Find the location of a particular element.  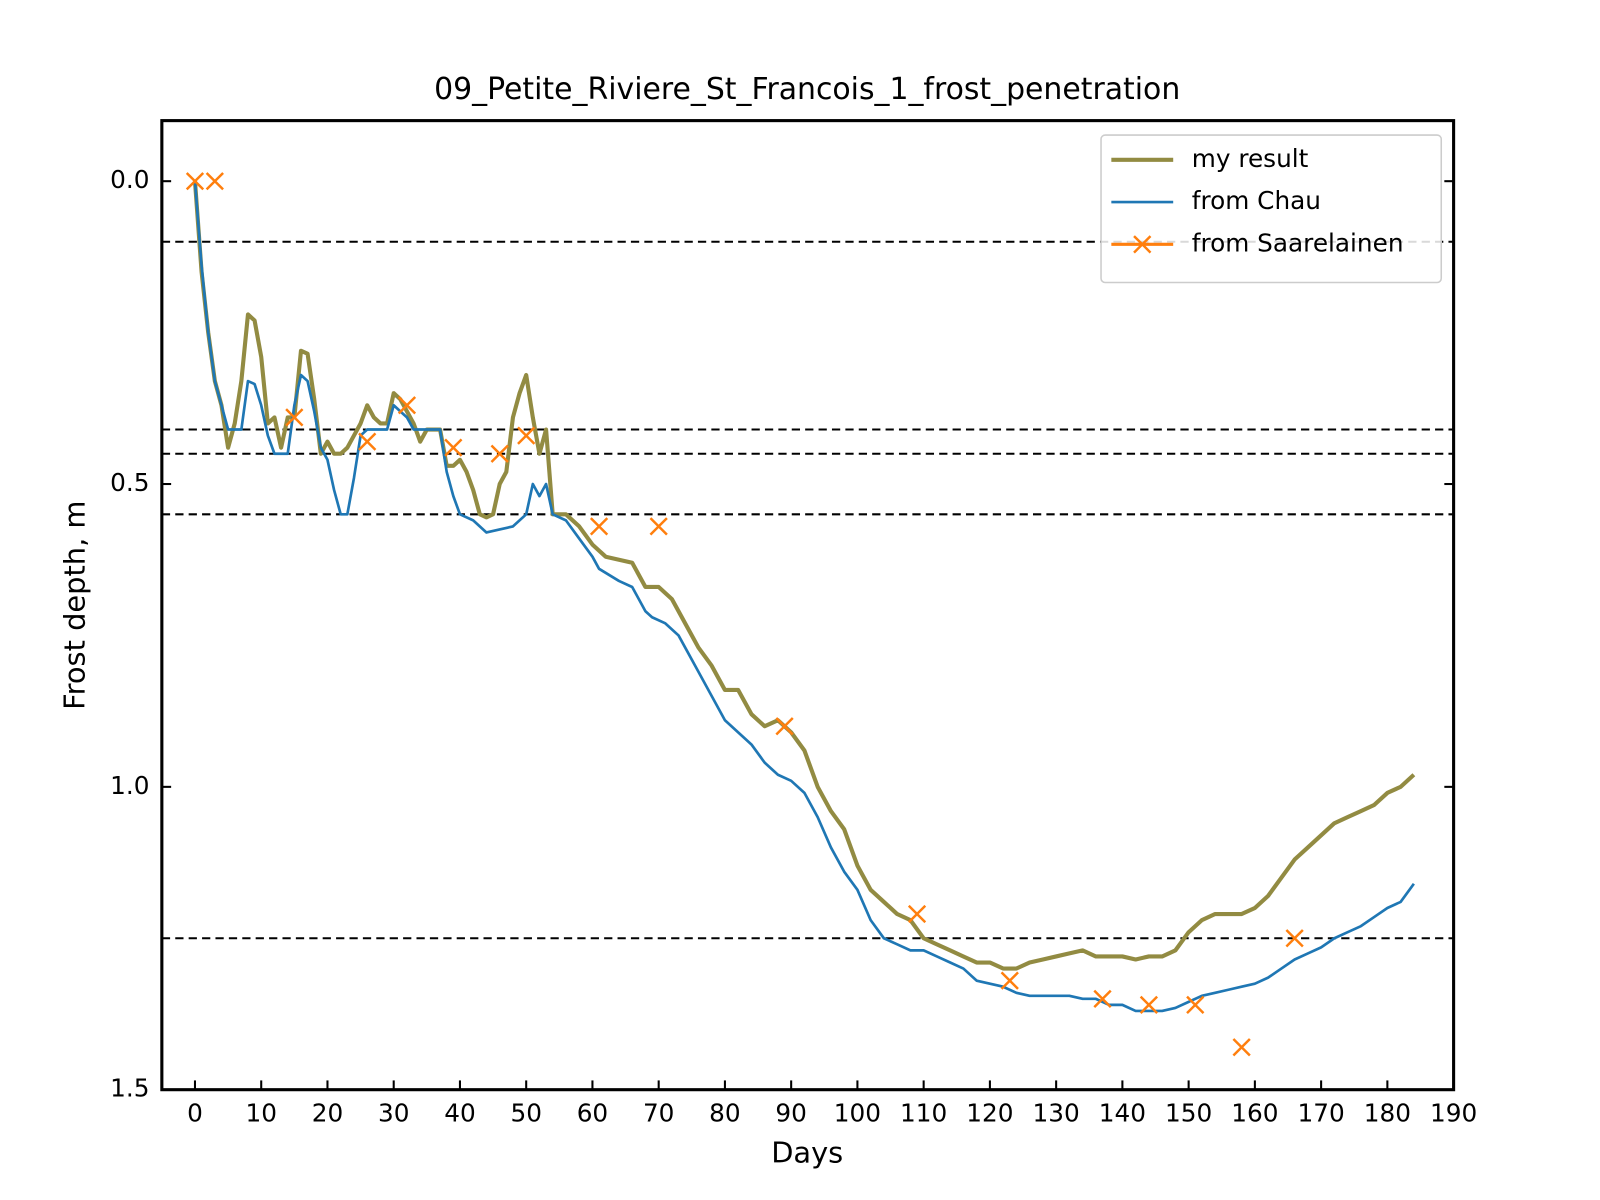

y-tick-label: 0.0 is located at coordinates (129, 179).